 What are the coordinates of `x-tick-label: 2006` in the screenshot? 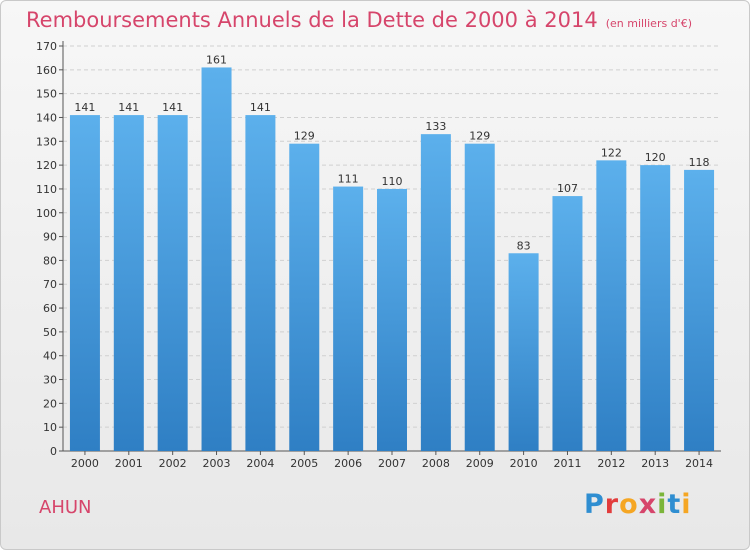 It's located at (348, 463).